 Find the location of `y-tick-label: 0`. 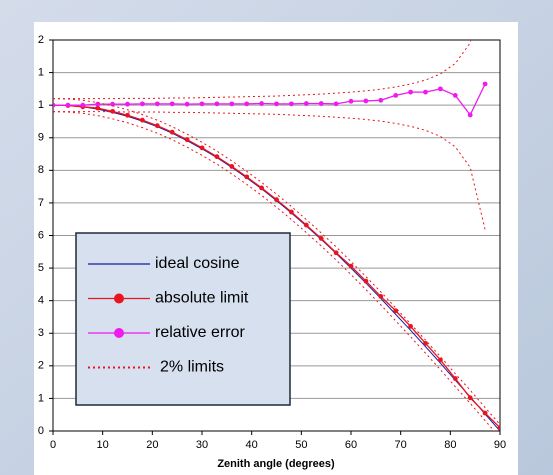

y-tick-label: 0 is located at coordinates (41, 431).